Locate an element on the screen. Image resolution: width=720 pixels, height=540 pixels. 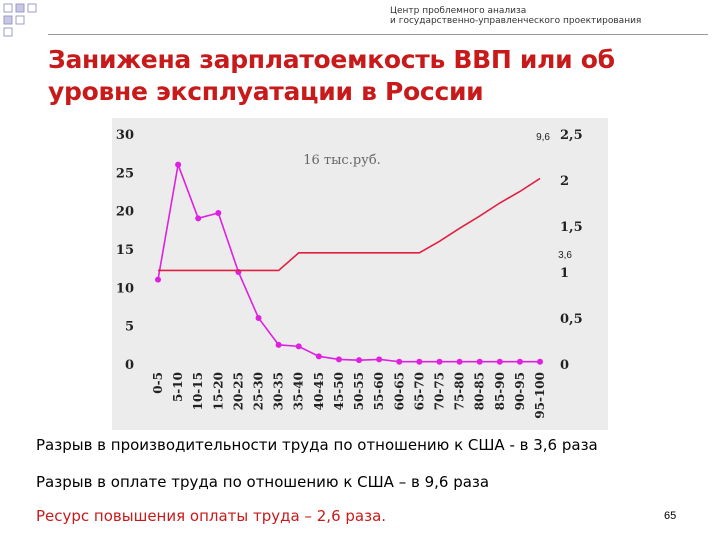
x-tick-label: 5-10 is located at coordinates (178, 387).